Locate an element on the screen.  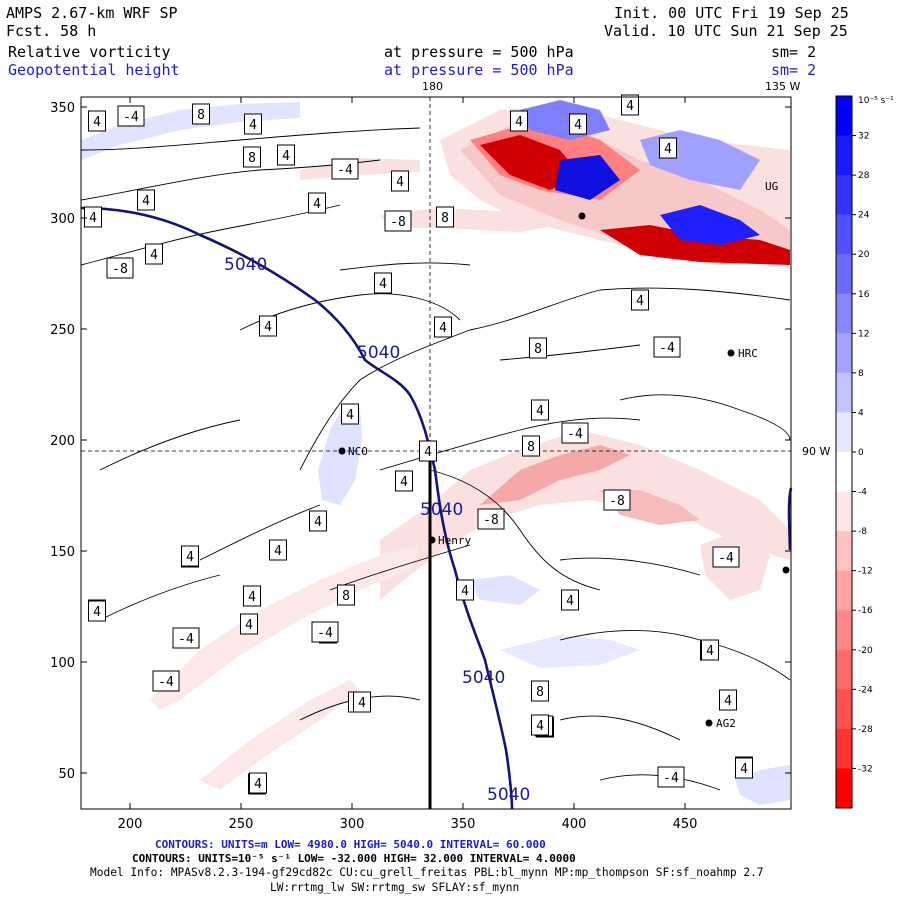
station-label-henry: Henry is located at coordinates (454, 540).